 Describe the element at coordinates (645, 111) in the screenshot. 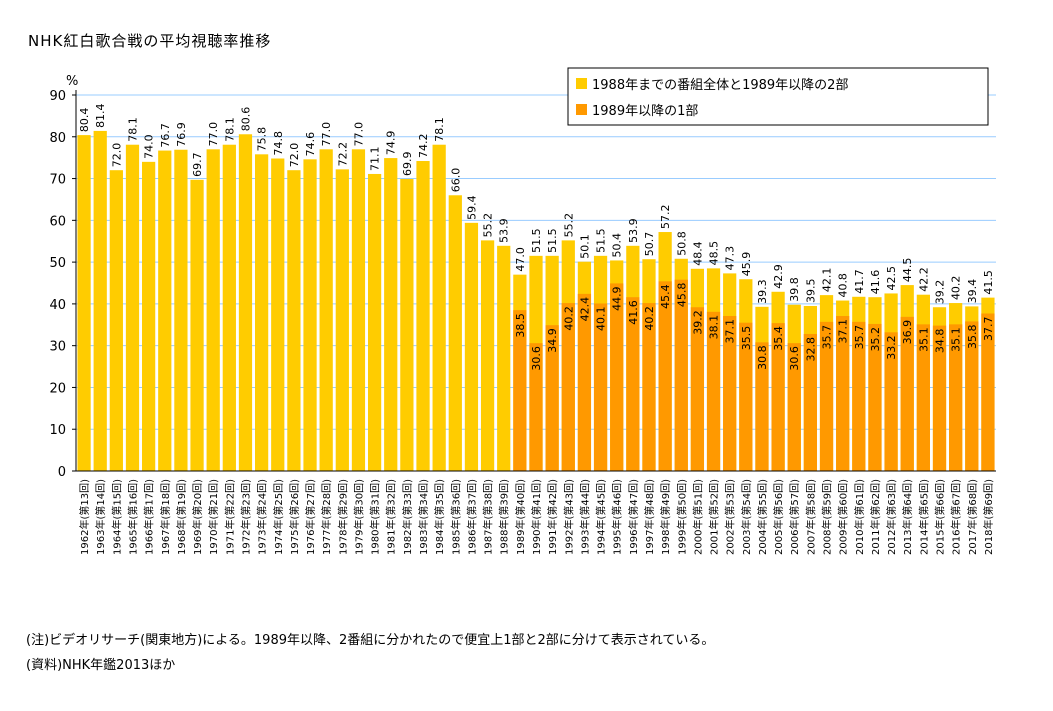

I see `legend-label-part1: 1989年以降の1部` at that location.